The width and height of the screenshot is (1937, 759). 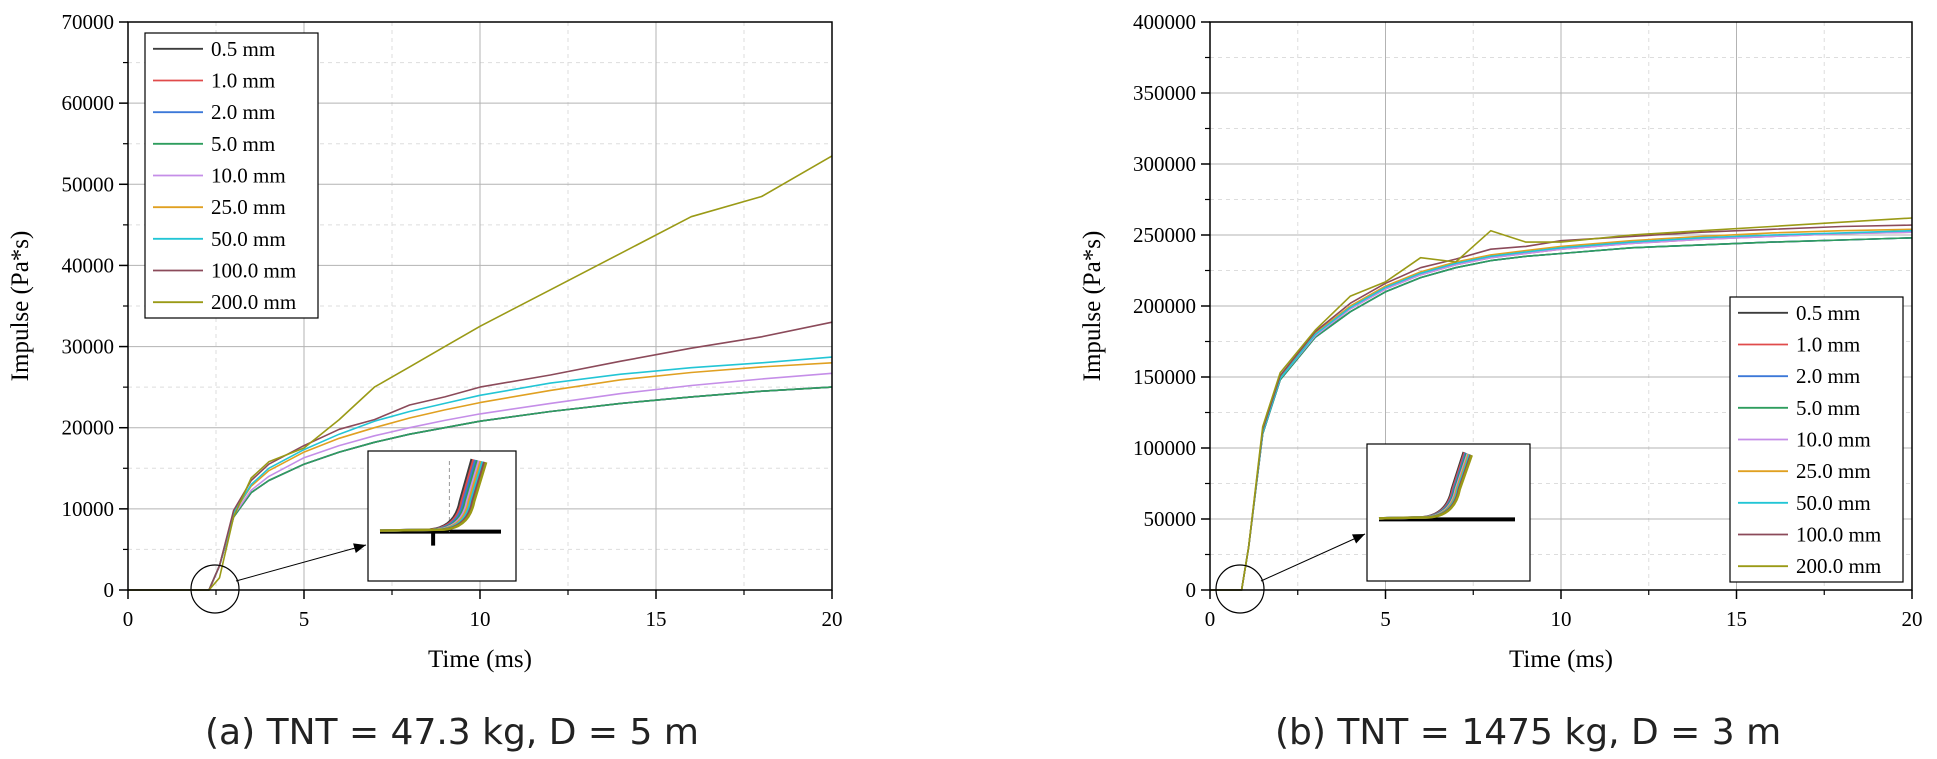 What do you see at coordinates (1164, 306) in the screenshot?
I see `y-tick-label: 200000` at bounding box center [1164, 306].